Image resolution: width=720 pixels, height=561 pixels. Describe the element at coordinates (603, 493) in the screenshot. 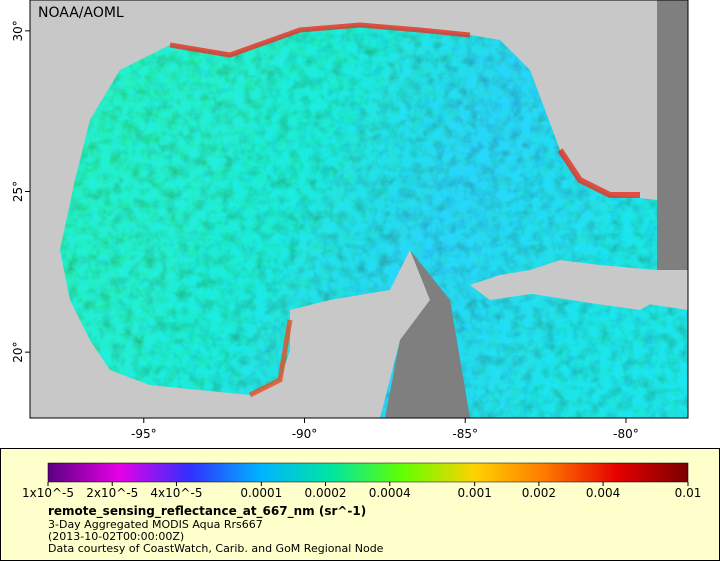

I see `colorbar-tick-label: 0.004` at that location.